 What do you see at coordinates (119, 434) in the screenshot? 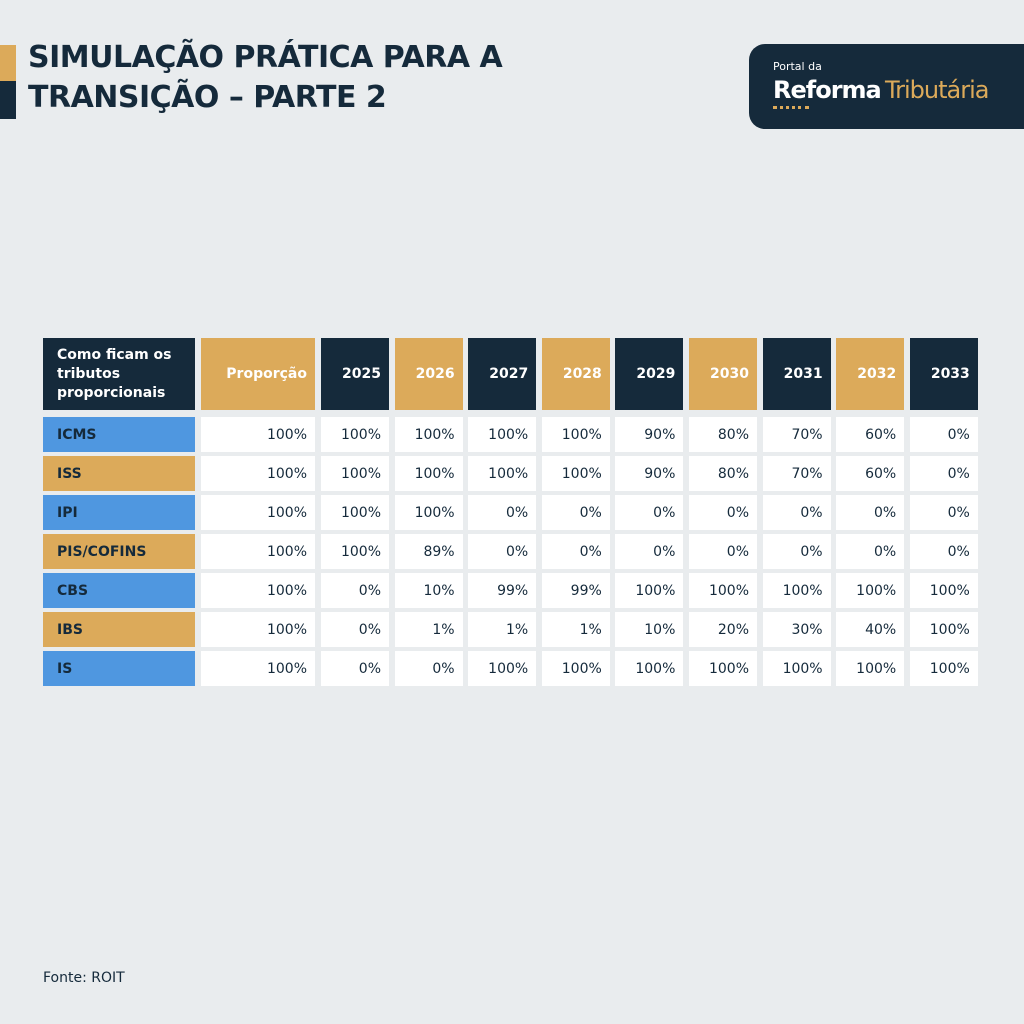
I see `row-label: ICMS` at bounding box center [119, 434].